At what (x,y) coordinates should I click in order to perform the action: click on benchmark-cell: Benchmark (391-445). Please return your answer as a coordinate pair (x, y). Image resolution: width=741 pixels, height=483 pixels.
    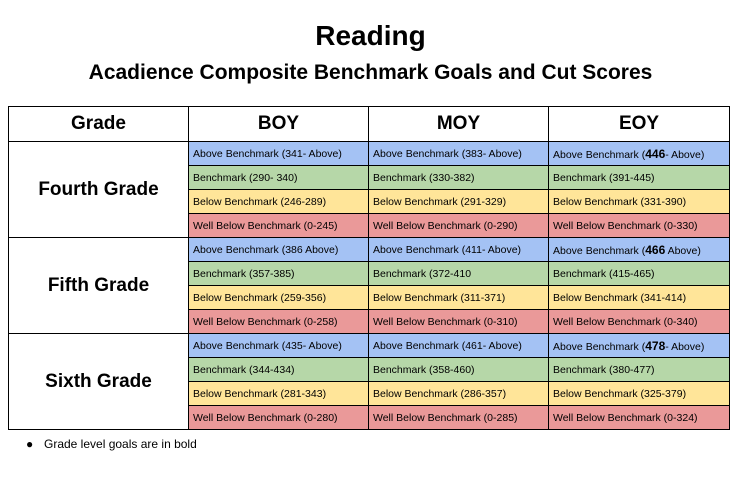
    Looking at the image, I should click on (639, 177).